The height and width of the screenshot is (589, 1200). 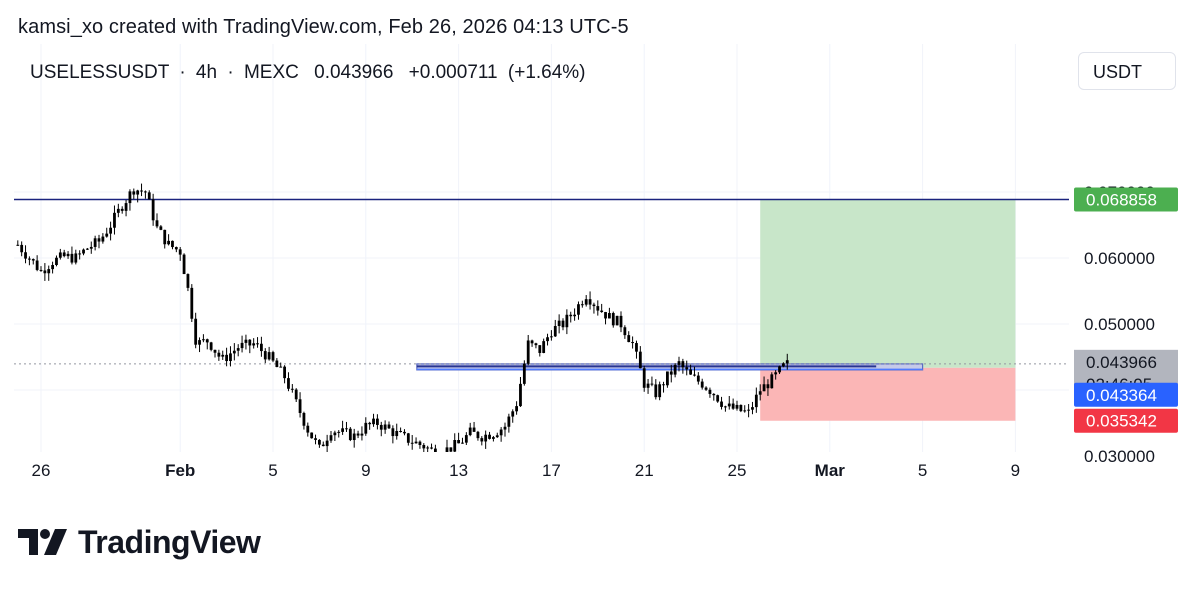 What do you see at coordinates (888, 394) in the screenshot?
I see `stop-loss-zone` at bounding box center [888, 394].